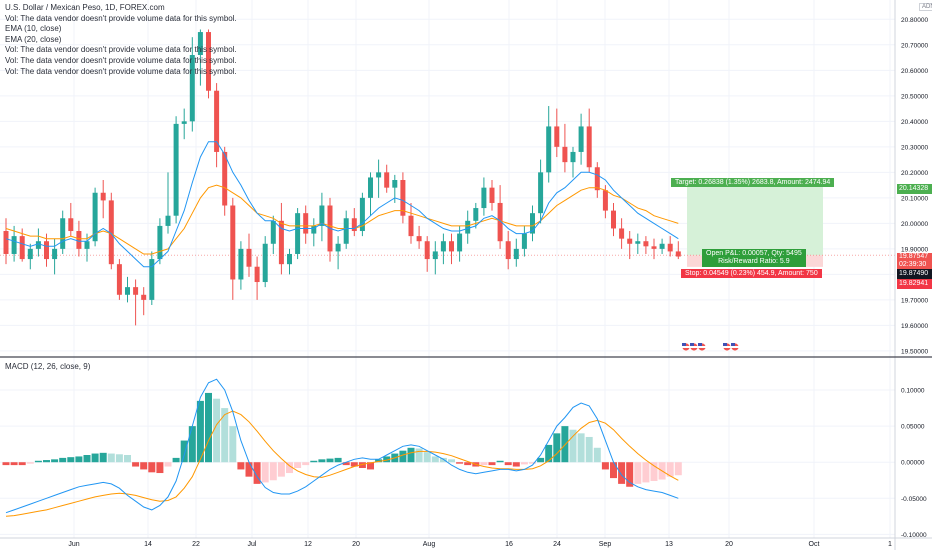 The width and height of the screenshot is (932, 550). Describe the element at coordinates (33, 39) in the screenshot. I see `legend-line-2: EMA (20, close)` at that location.